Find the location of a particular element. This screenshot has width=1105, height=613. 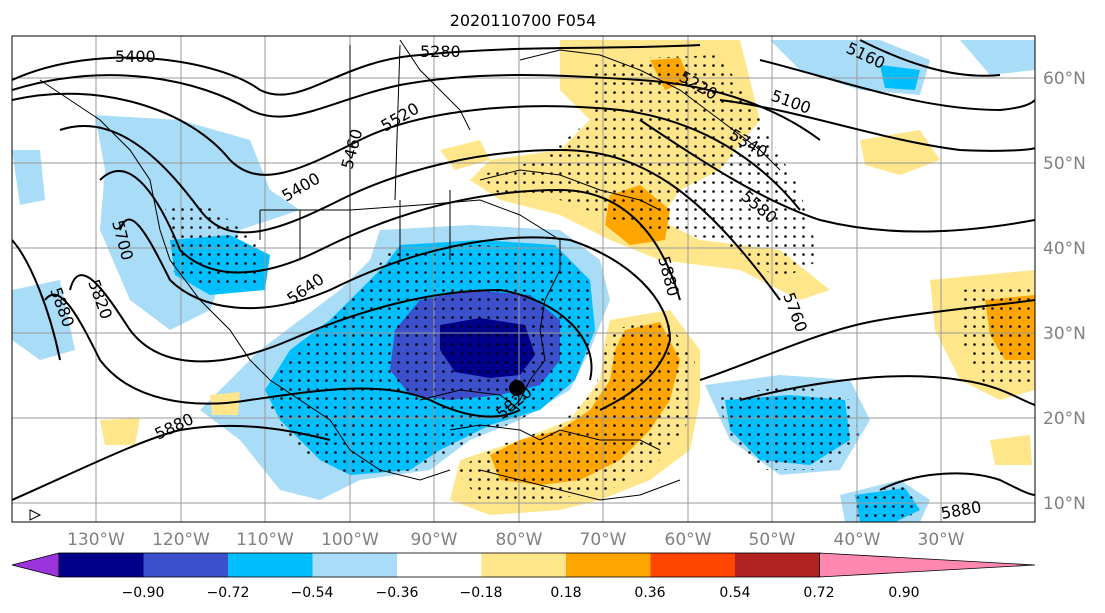

lon-label: 100°W is located at coordinates (350, 540).